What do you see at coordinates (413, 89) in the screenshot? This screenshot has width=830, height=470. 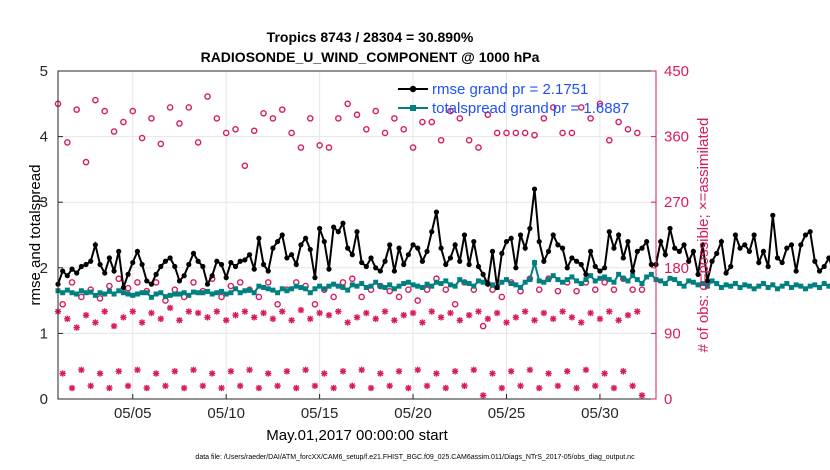 I see `legend-rmse-marker` at bounding box center [413, 89].